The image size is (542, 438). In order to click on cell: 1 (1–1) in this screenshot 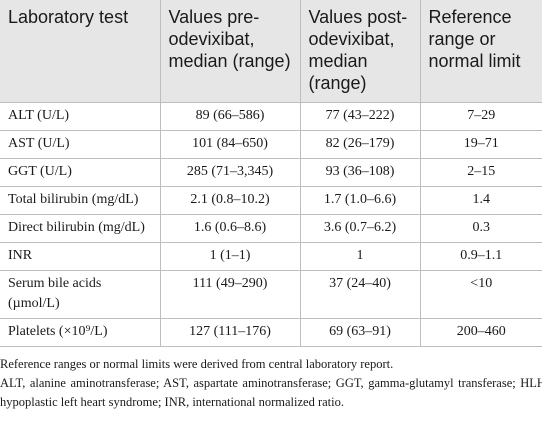, I will do `click(229, 256)`.